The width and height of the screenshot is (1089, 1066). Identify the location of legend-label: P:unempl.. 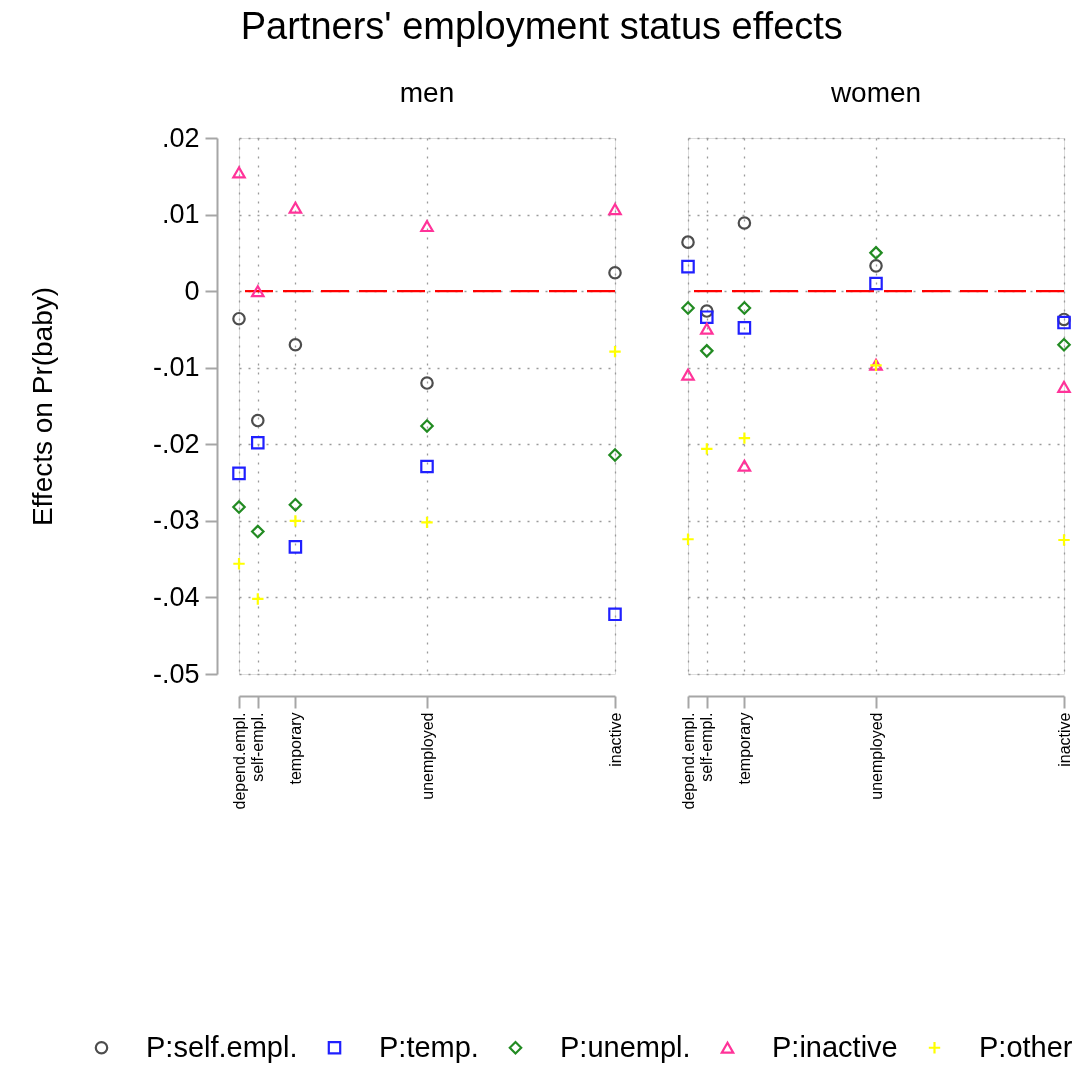
(625, 1046).